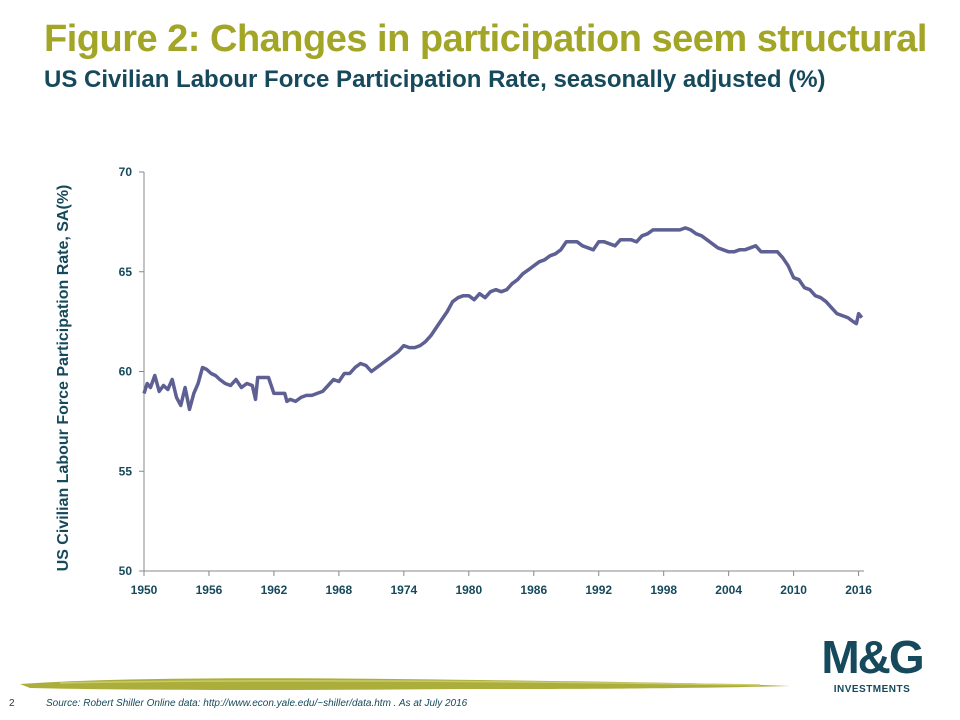  What do you see at coordinates (405, 684) in the screenshot?
I see `footer-swoosh` at bounding box center [405, 684].